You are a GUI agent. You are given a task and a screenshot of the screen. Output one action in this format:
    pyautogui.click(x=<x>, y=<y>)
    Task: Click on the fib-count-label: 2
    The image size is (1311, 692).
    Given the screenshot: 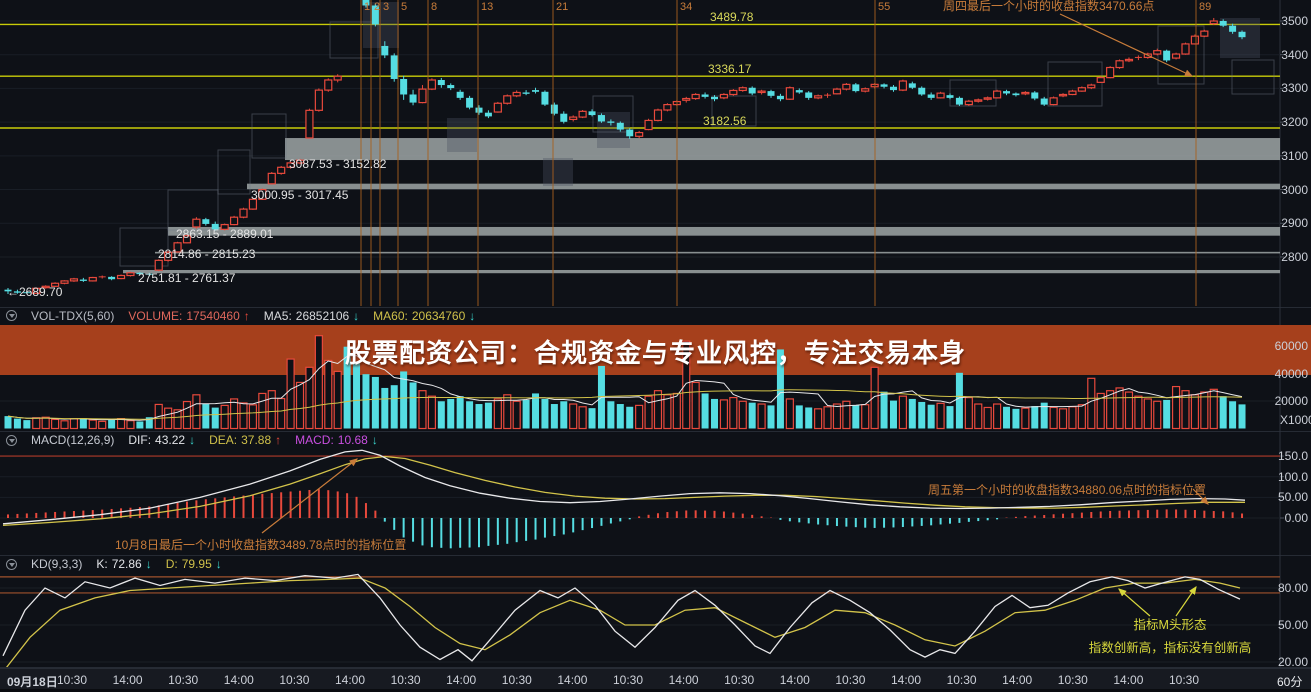 What is the action you would take?
    pyautogui.click(x=377, y=7)
    